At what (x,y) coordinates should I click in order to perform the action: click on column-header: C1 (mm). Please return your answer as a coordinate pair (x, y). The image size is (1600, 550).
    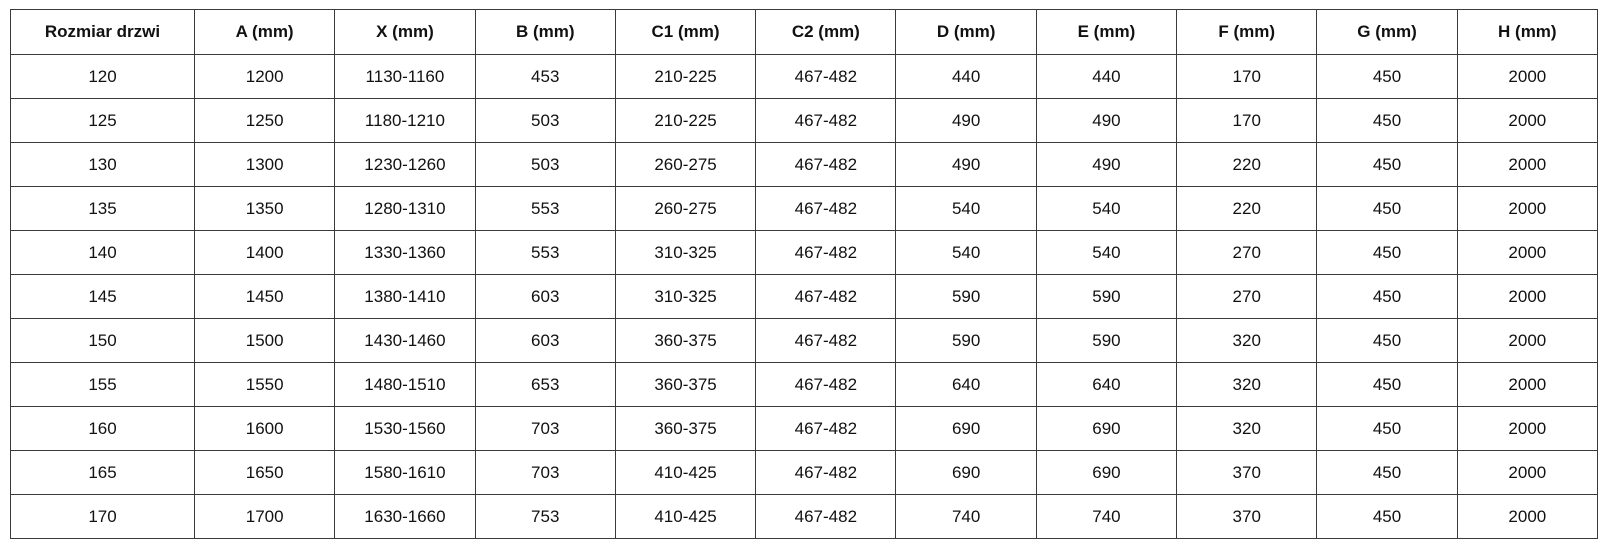
    Looking at the image, I should click on (685, 32).